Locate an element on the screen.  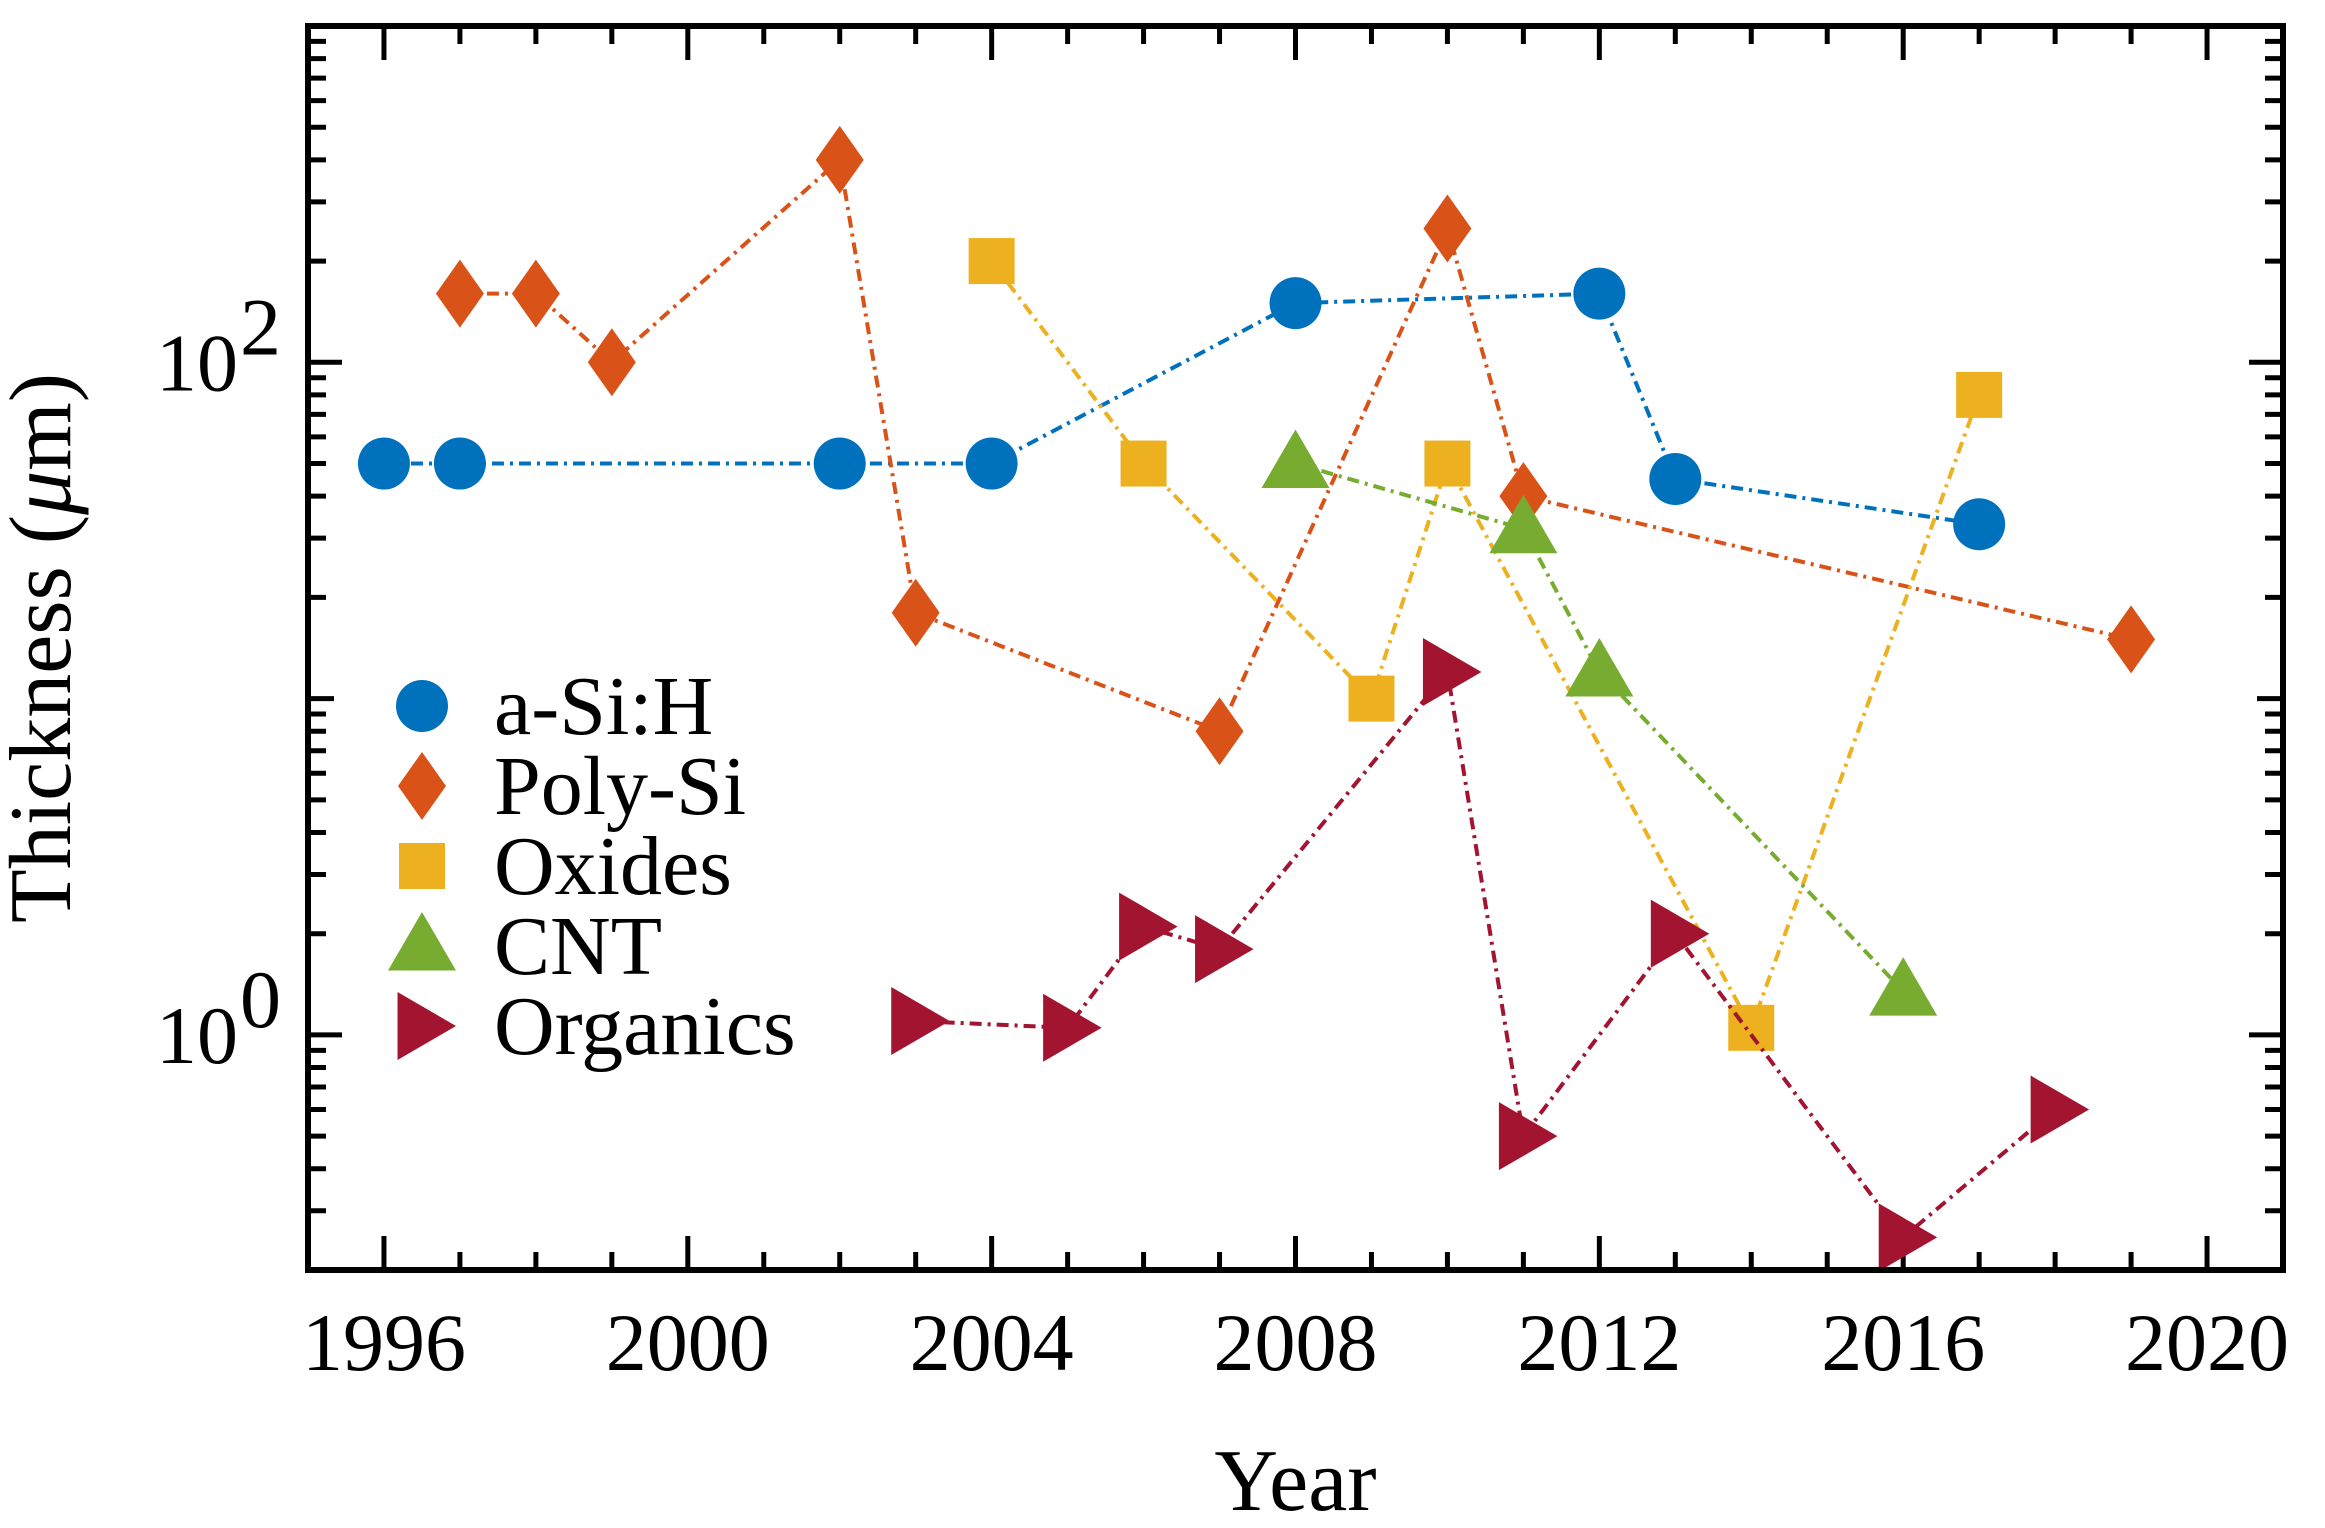
legend-marker-organics is located at coordinates (426, 1026).